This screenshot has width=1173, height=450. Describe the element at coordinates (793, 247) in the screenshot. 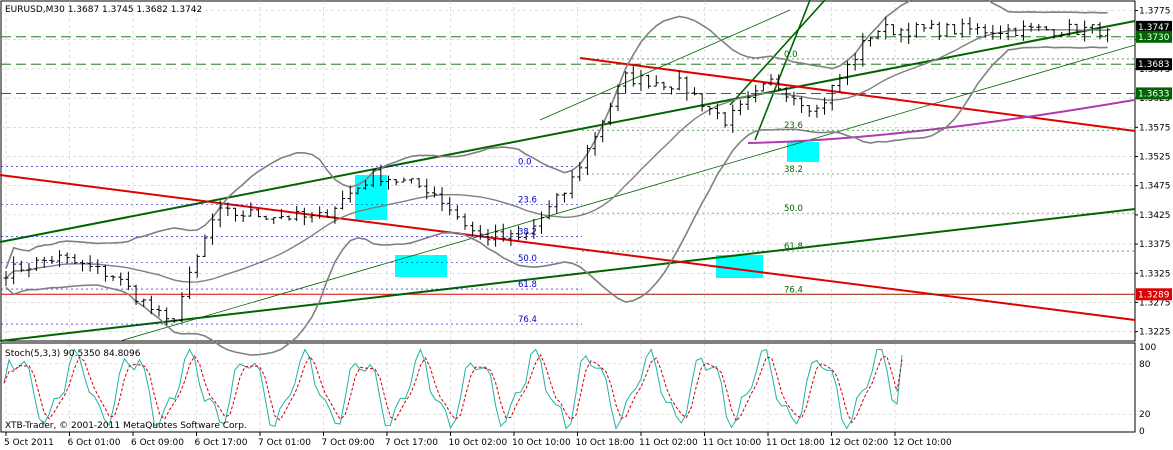

I see `fibo-upper-label-4: 61.8` at that location.